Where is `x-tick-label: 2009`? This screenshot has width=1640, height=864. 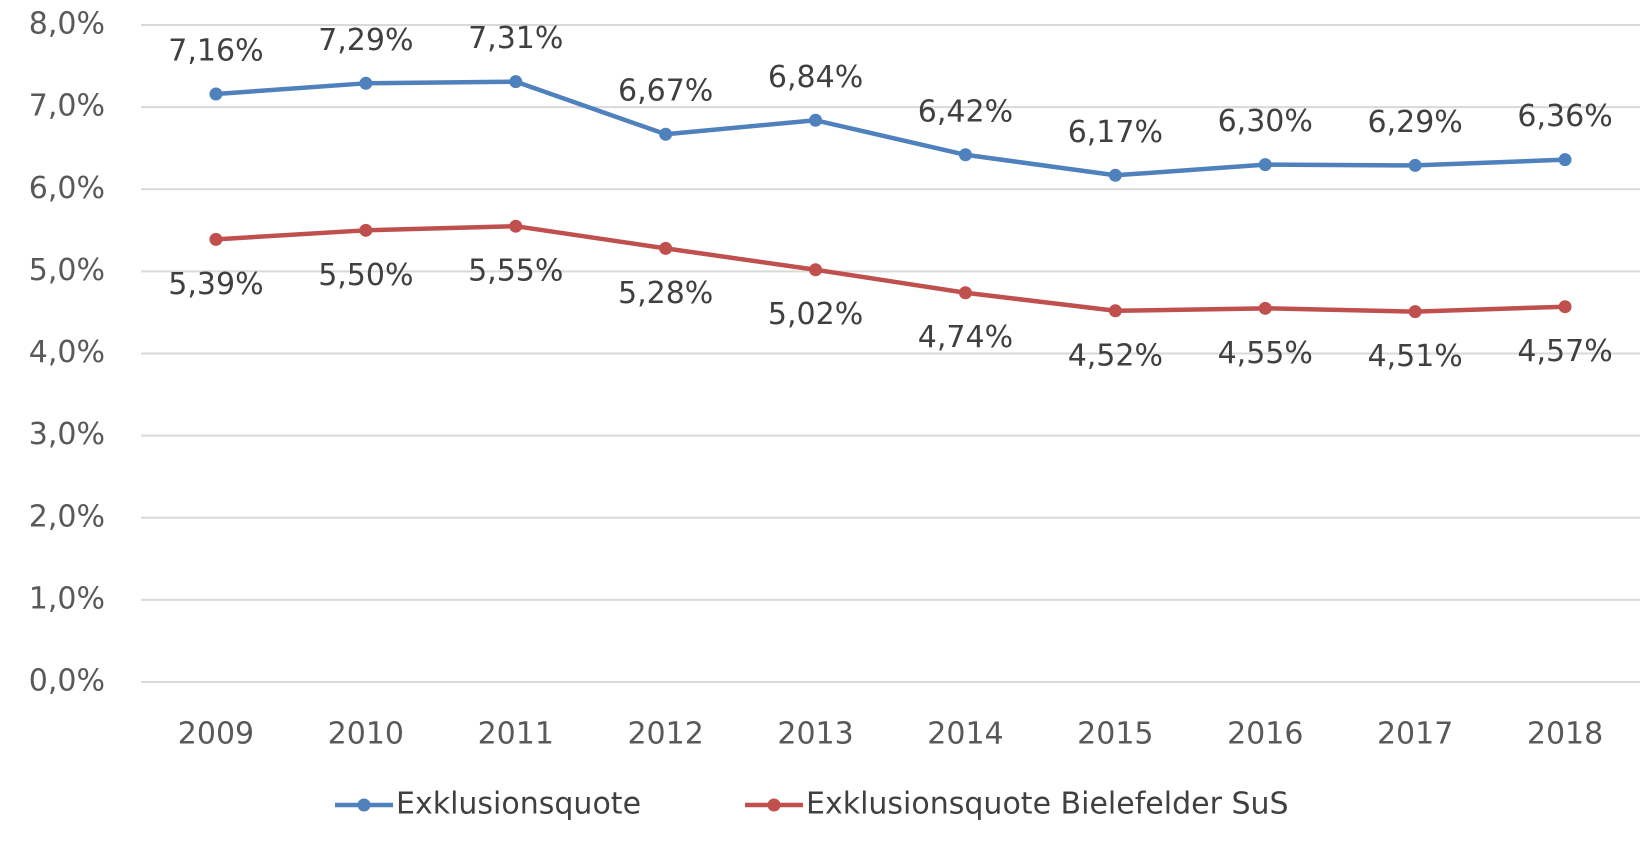 x-tick-label: 2009 is located at coordinates (216, 734).